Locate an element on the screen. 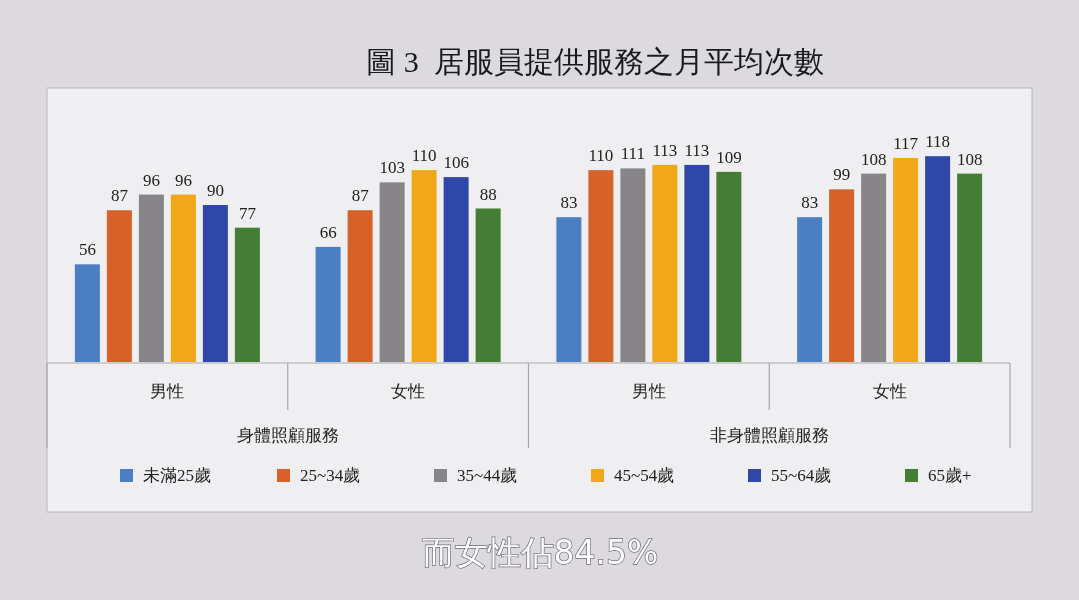 This screenshot has height=600, width=1079. chart-title: 圖 3 居服員提供服務之月平均次數 is located at coordinates (595, 61).